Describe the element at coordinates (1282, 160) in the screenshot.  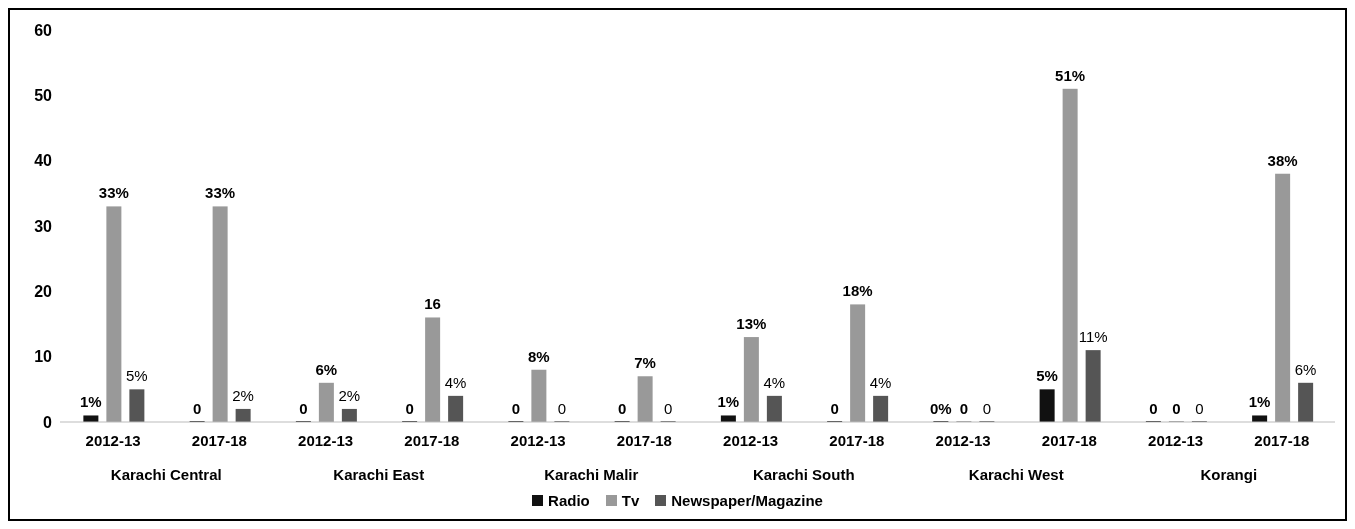
I see `data-label: 38%` at that location.